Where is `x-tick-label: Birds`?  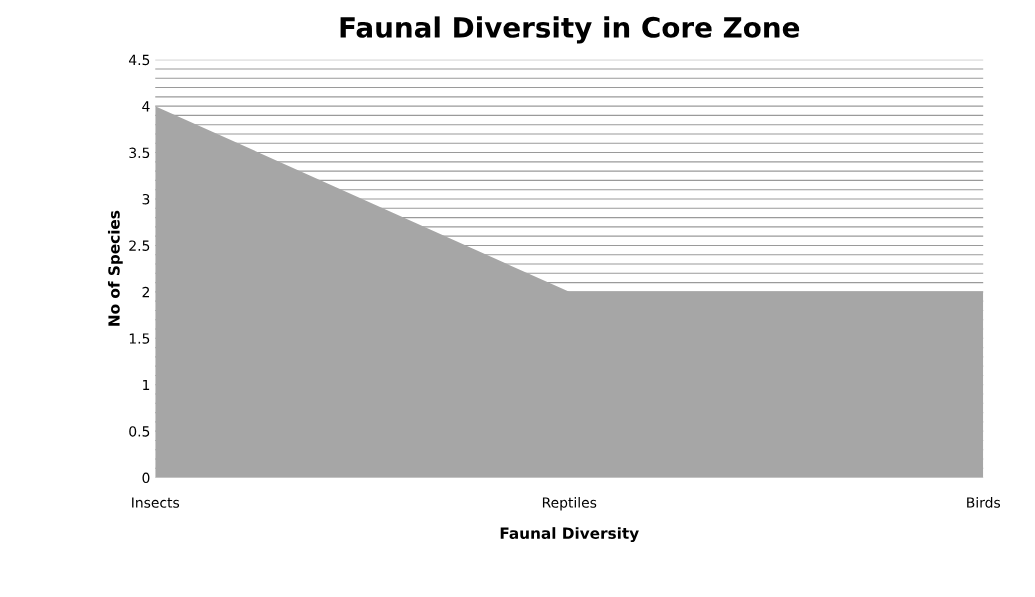
x-tick-label: Birds is located at coordinates (984, 502).